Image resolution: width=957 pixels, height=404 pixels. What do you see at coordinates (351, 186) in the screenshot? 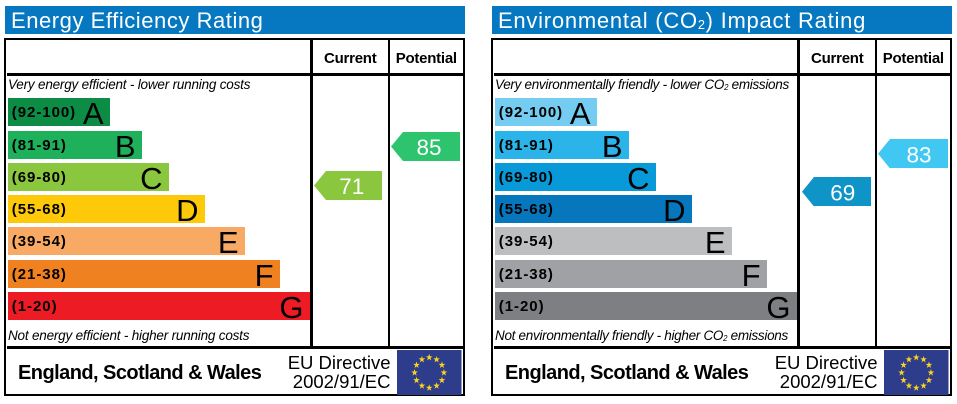
I see `svg-text: 71` at bounding box center [351, 186].